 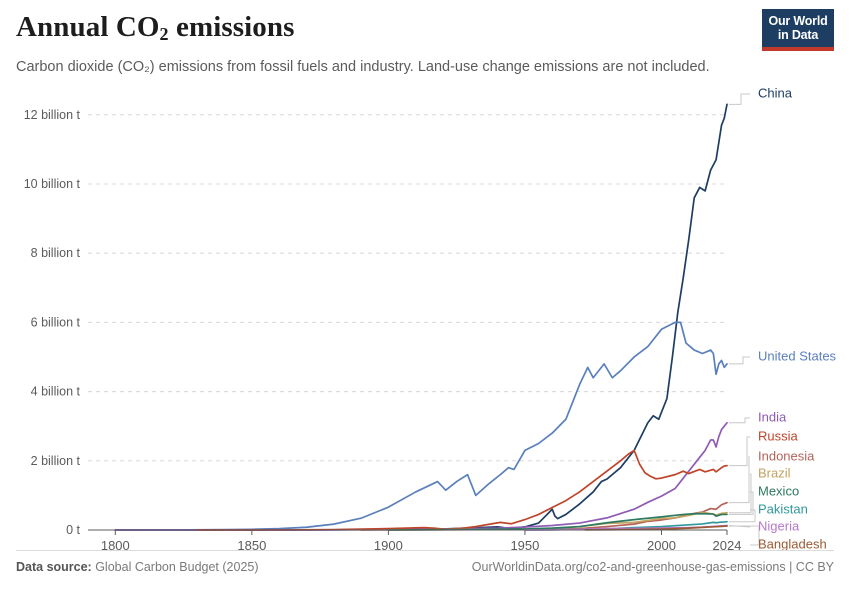 What do you see at coordinates (52, 184) in the screenshot?
I see `y-axis-tick-label: 10 billion t` at bounding box center [52, 184].